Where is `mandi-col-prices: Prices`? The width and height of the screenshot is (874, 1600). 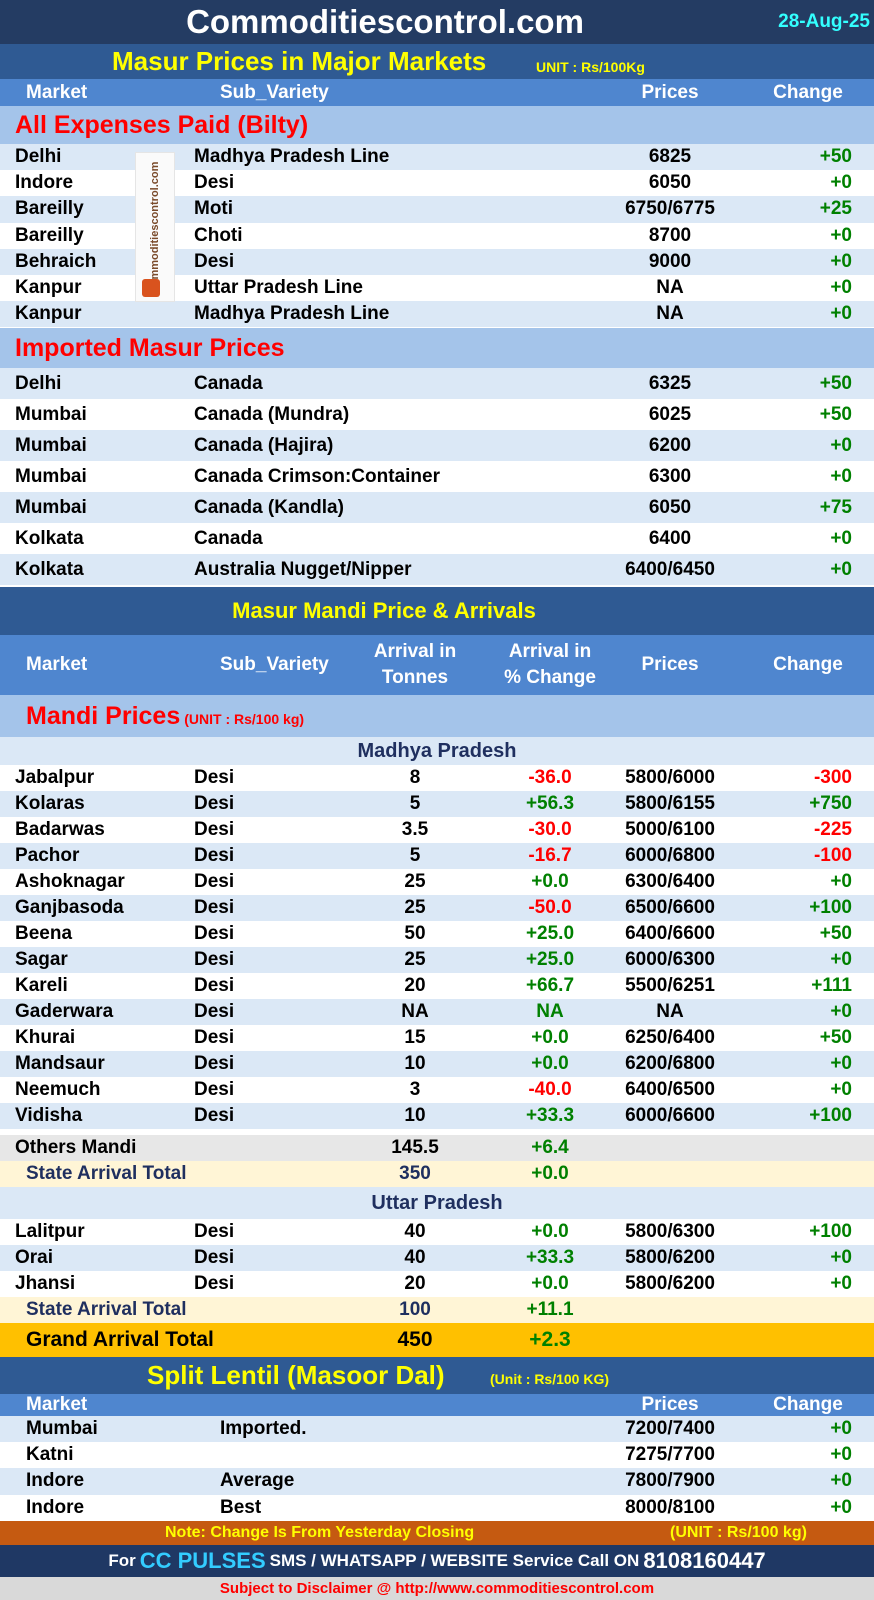 mandi-col-prices: Prices is located at coordinates (670, 664).